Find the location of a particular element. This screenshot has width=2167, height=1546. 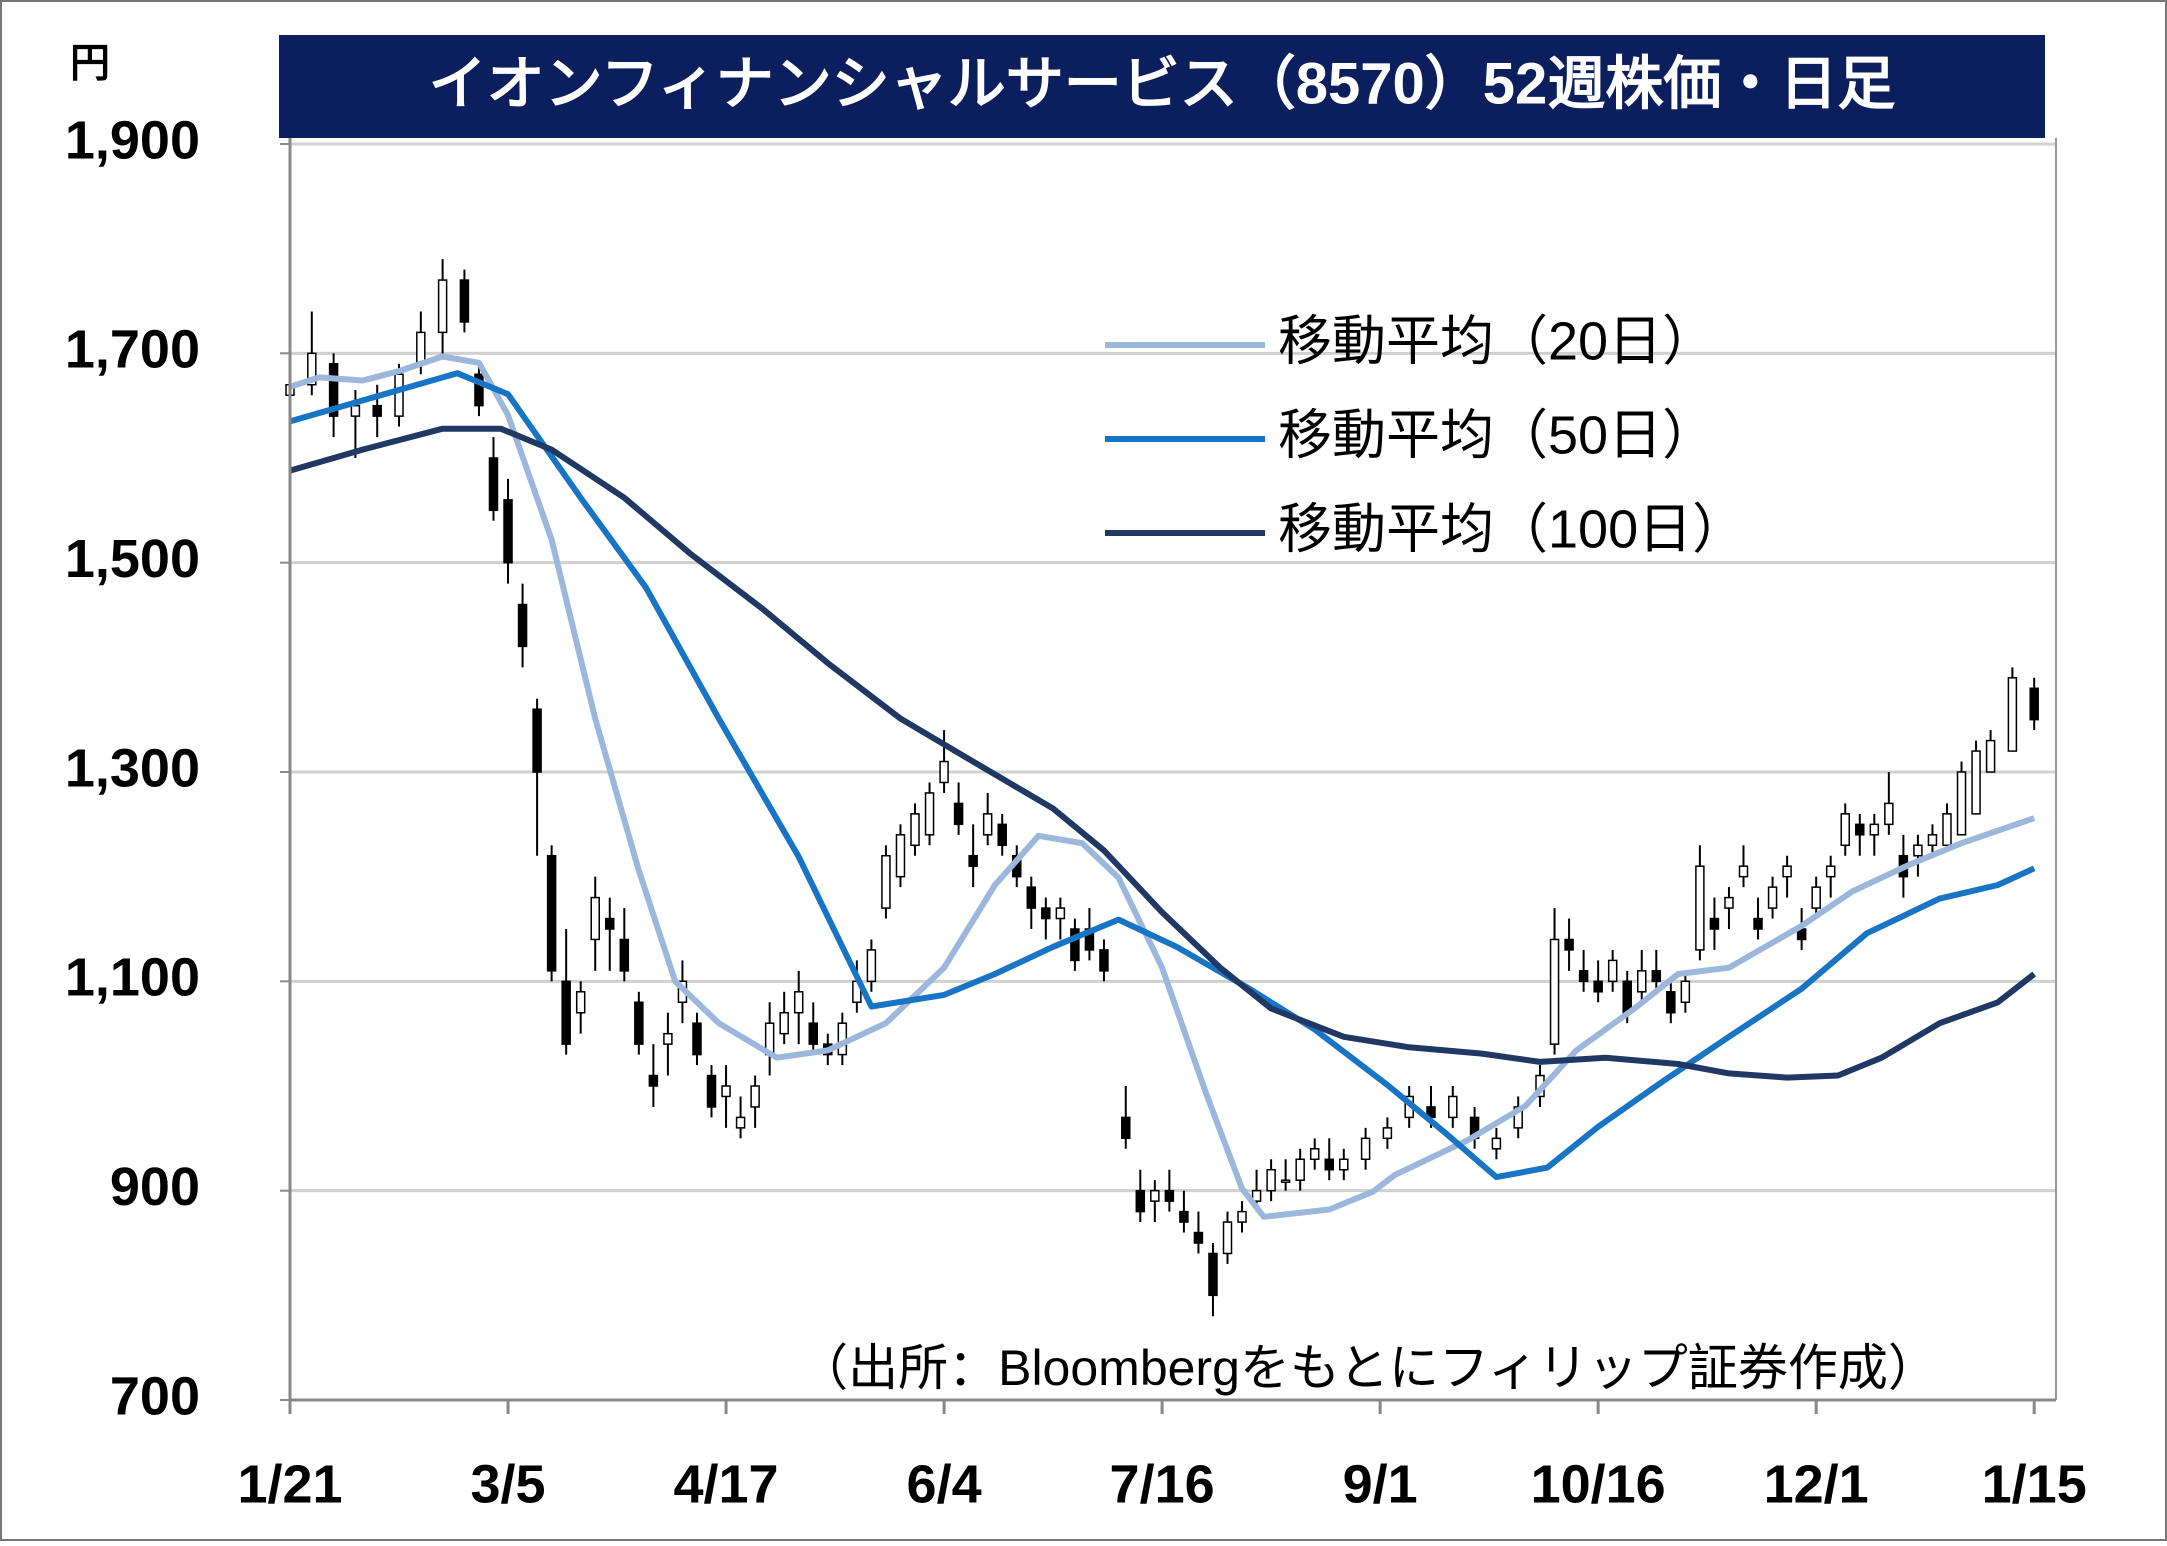

y-tick-label: 1,500 is located at coordinates (132, 559).